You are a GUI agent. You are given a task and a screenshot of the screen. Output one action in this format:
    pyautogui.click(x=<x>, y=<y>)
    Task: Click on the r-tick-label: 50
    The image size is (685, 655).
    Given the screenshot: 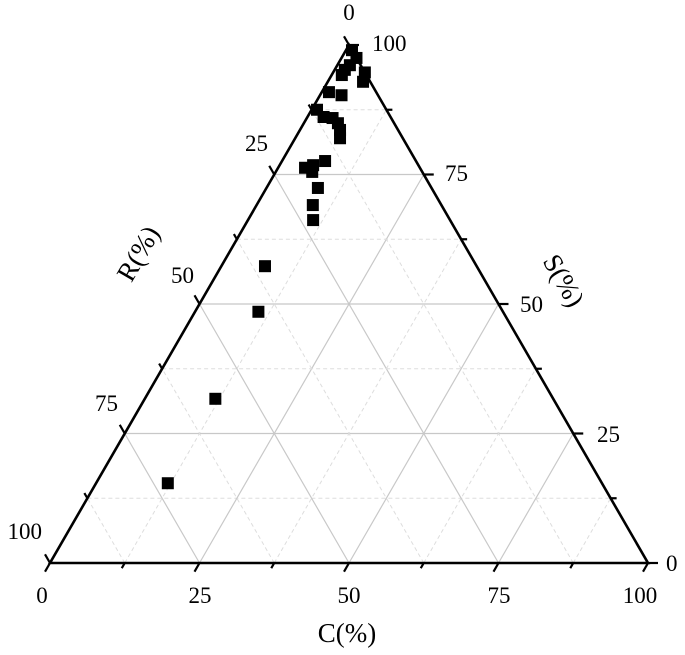 What is the action you would take?
    pyautogui.click(x=182, y=275)
    